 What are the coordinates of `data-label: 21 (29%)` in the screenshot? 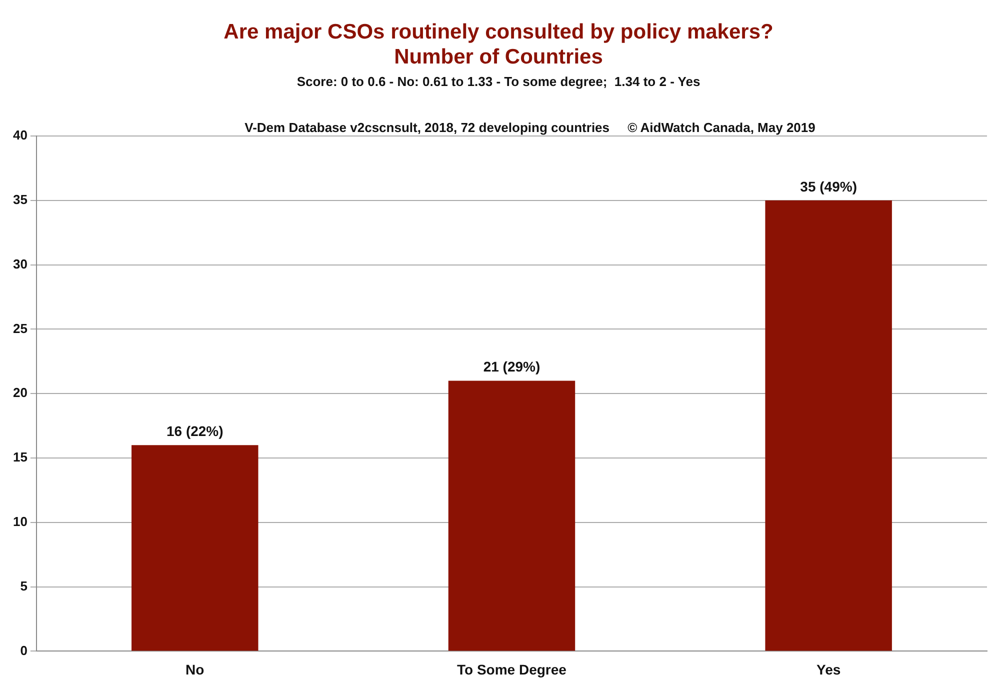 It's located at (511, 366).